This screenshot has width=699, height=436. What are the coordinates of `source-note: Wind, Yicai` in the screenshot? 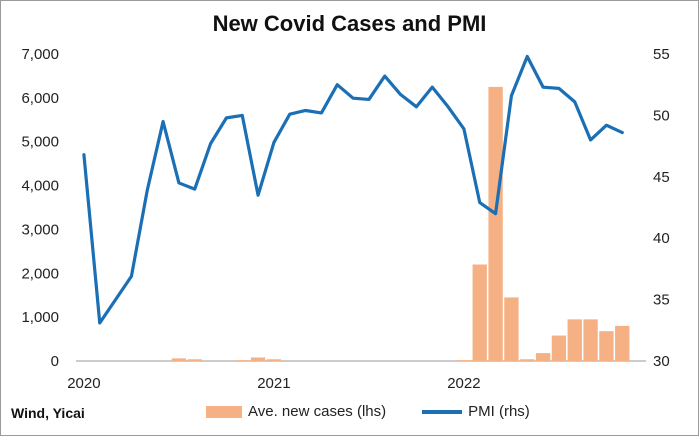 It's located at (48, 413).